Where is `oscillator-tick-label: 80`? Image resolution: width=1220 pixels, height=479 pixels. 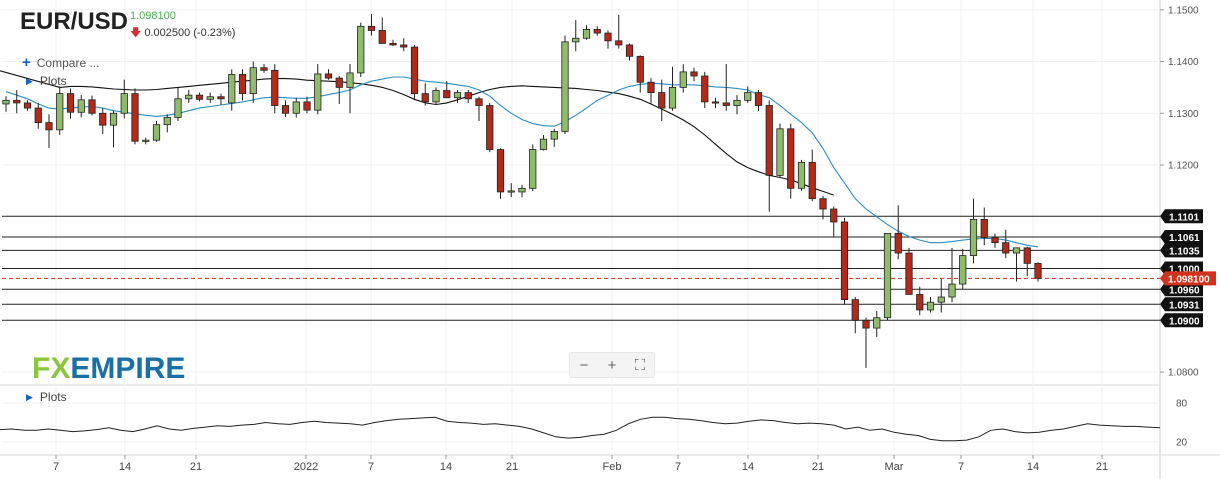 oscillator-tick-label: 80 is located at coordinates (1182, 404).